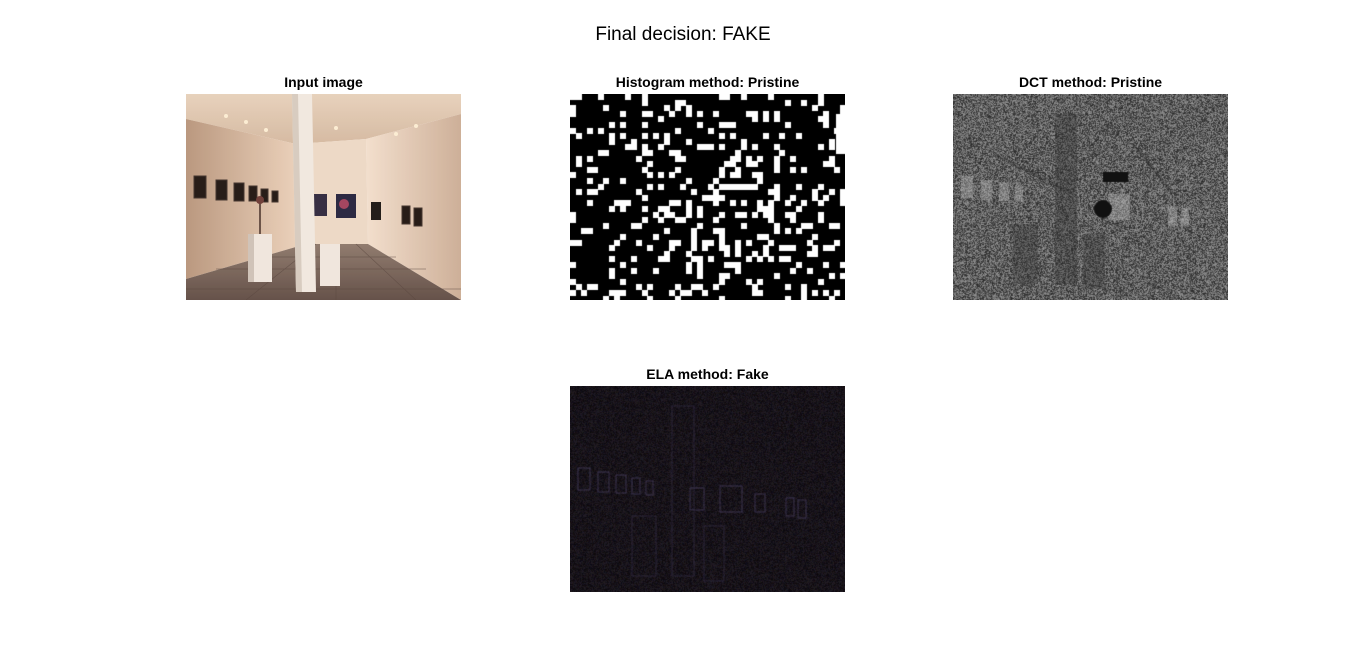  What do you see at coordinates (683, 35) in the screenshot?
I see `figure-title: Final decision: FAKE` at bounding box center [683, 35].